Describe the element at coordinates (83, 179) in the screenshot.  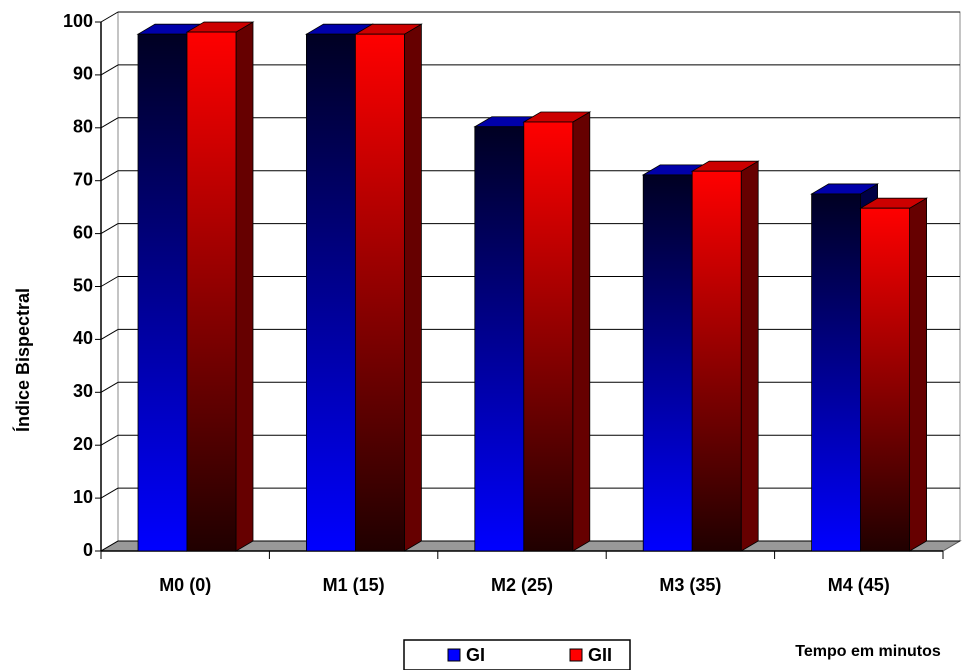
I see `y-tick-label: 70` at that location.